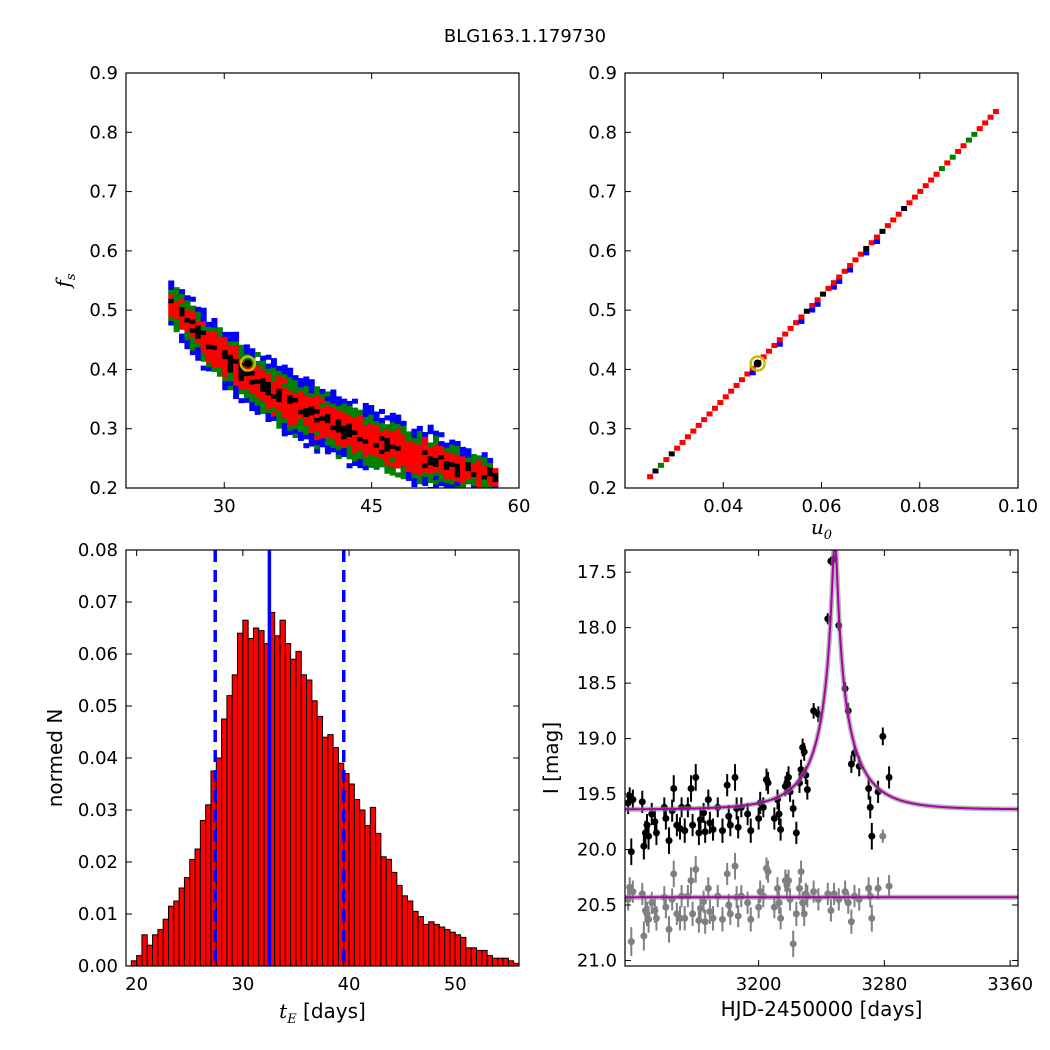  I want to click on y-tick-label: 0.3, so click(602, 429).